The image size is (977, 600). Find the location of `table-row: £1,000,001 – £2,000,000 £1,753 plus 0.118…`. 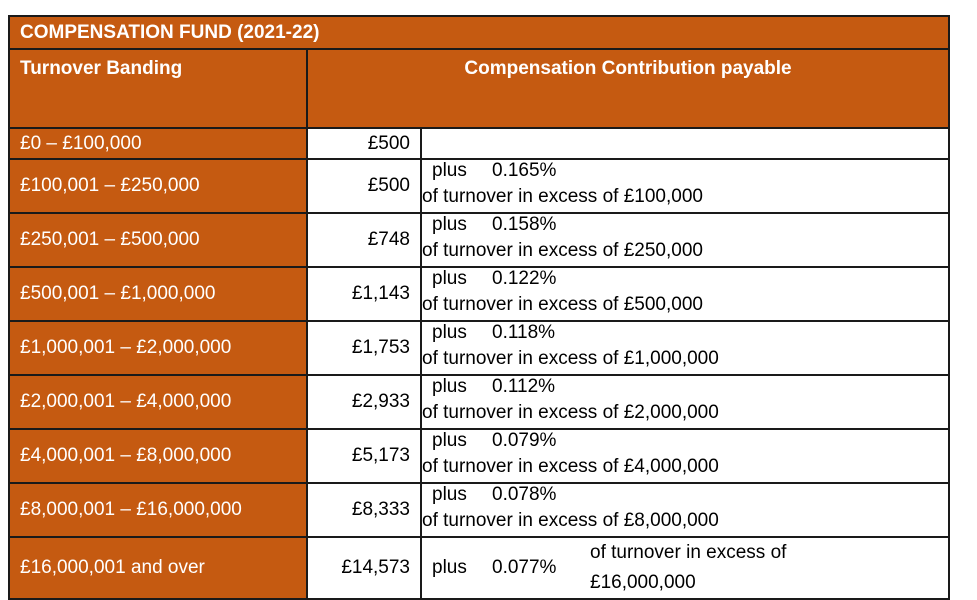

table-row: £1,000,001 – £2,000,000 £1,753 plus 0.118… is located at coordinates (479, 348).